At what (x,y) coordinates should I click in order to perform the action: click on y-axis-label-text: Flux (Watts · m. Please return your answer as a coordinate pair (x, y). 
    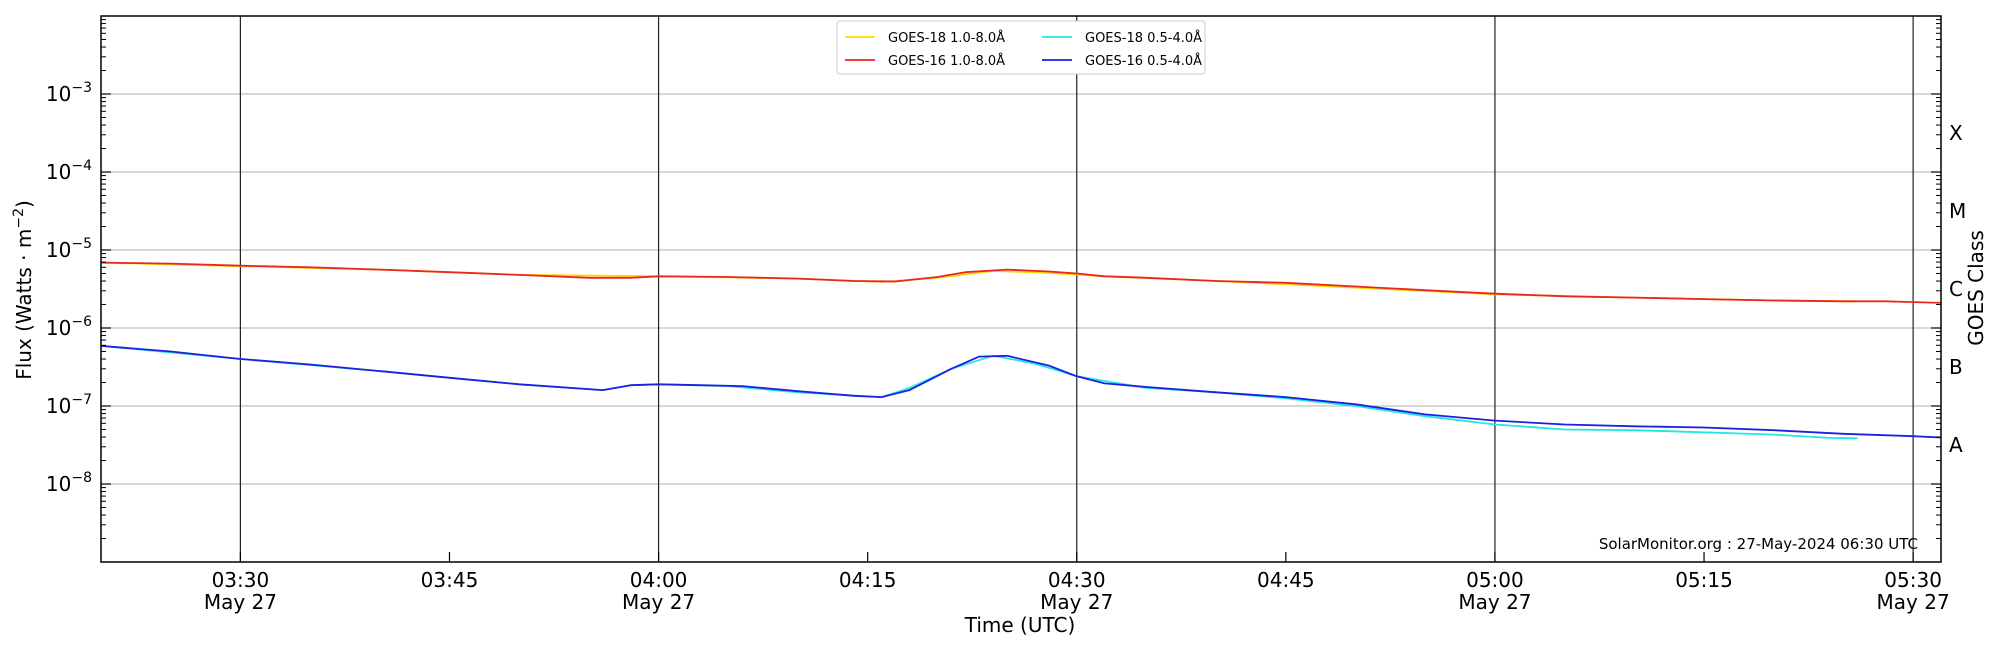
    Looking at the image, I should click on (24, 304).